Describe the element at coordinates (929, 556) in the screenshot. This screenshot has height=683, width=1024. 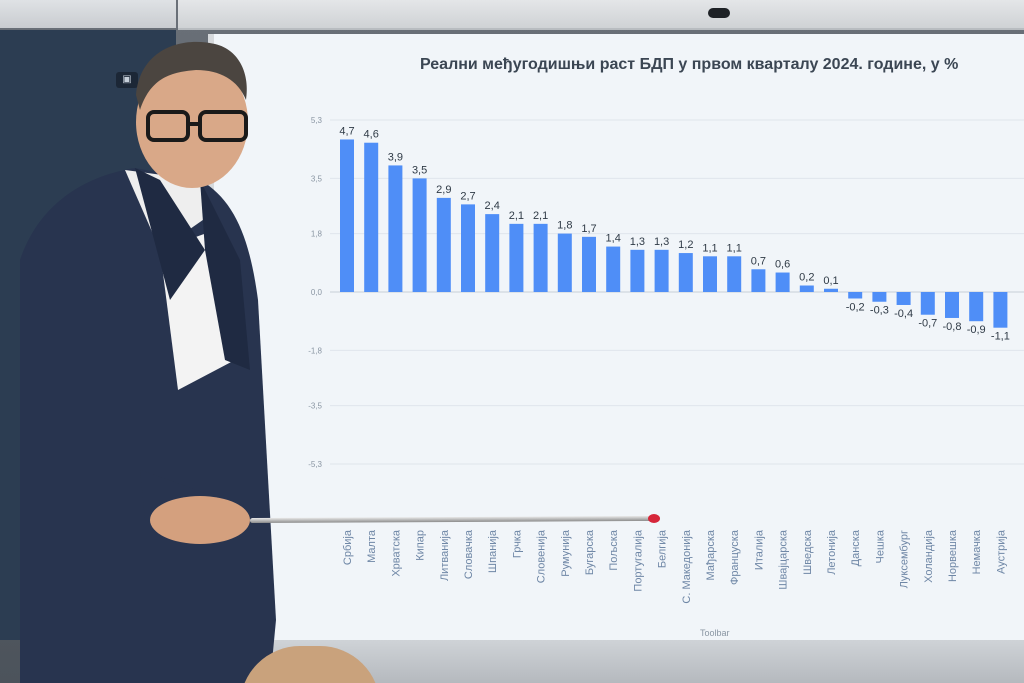
I see `x-category-label: Холандија` at that location.